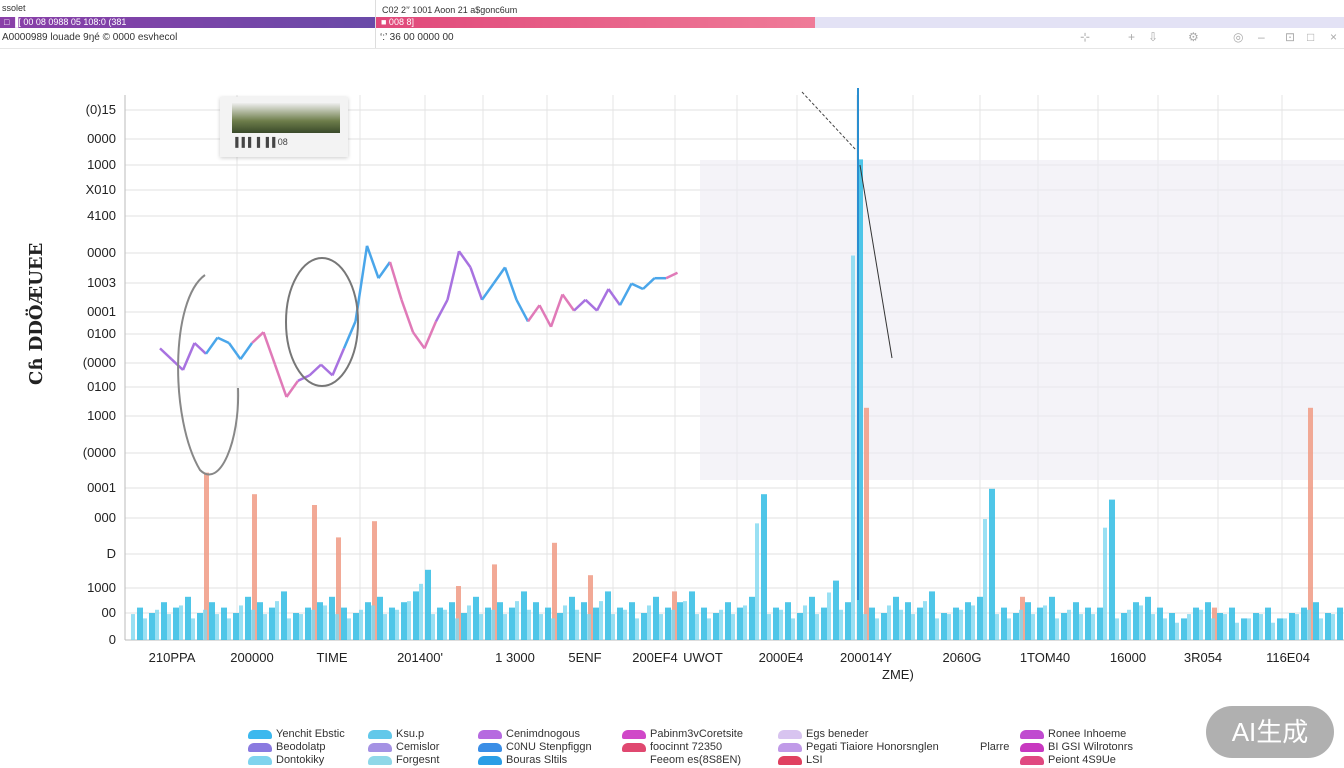 Image resolution: width=1344 pixels, height=768 pixels. I want to click on y-tick-label: 0001, so click(101, 487).